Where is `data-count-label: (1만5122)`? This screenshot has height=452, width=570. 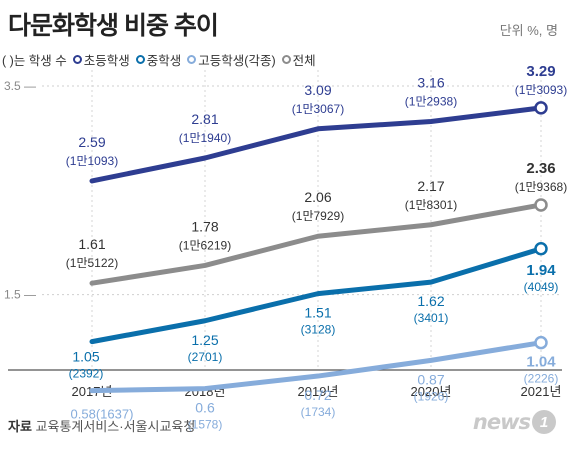
data-count-label: (1만5122) is located at coordinates (92, 263).